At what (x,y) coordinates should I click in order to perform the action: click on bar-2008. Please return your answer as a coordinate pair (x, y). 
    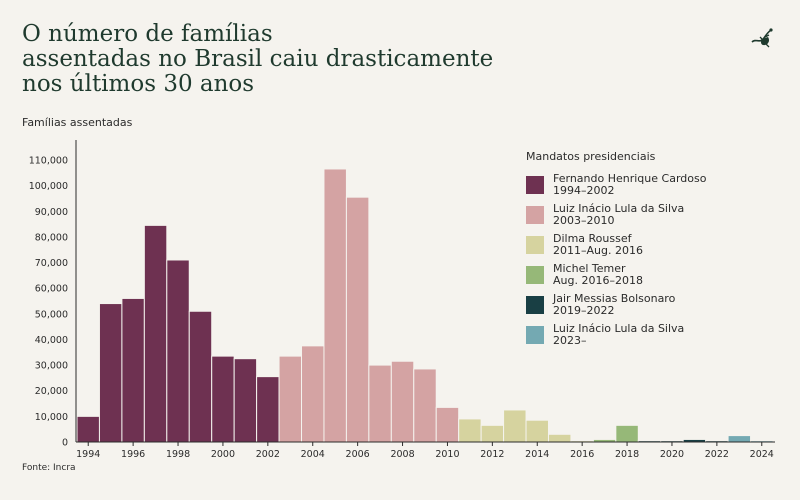
    Looking at the image, I should click on (402, 401).